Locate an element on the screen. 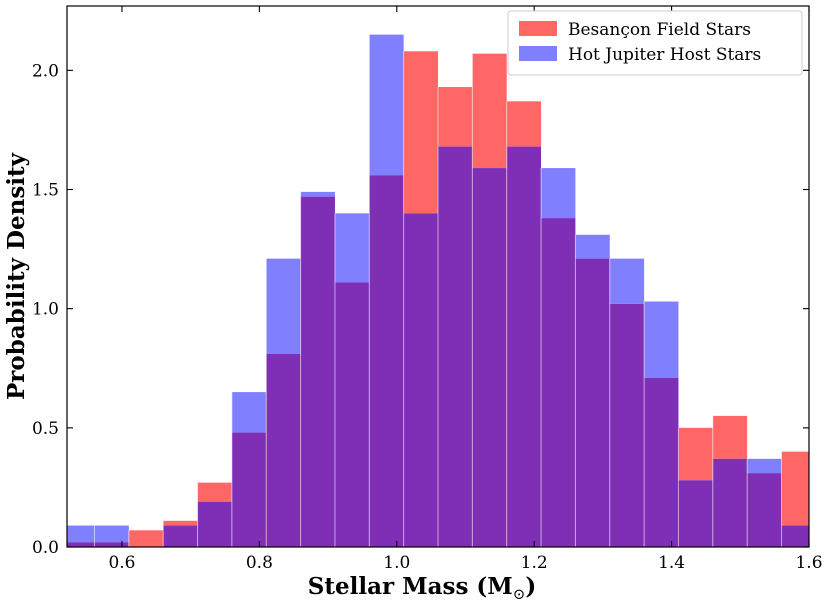 The height and width of the screenshot is (603, 831). x-tick-label: 1.4 is located at coordinates (671, 563).